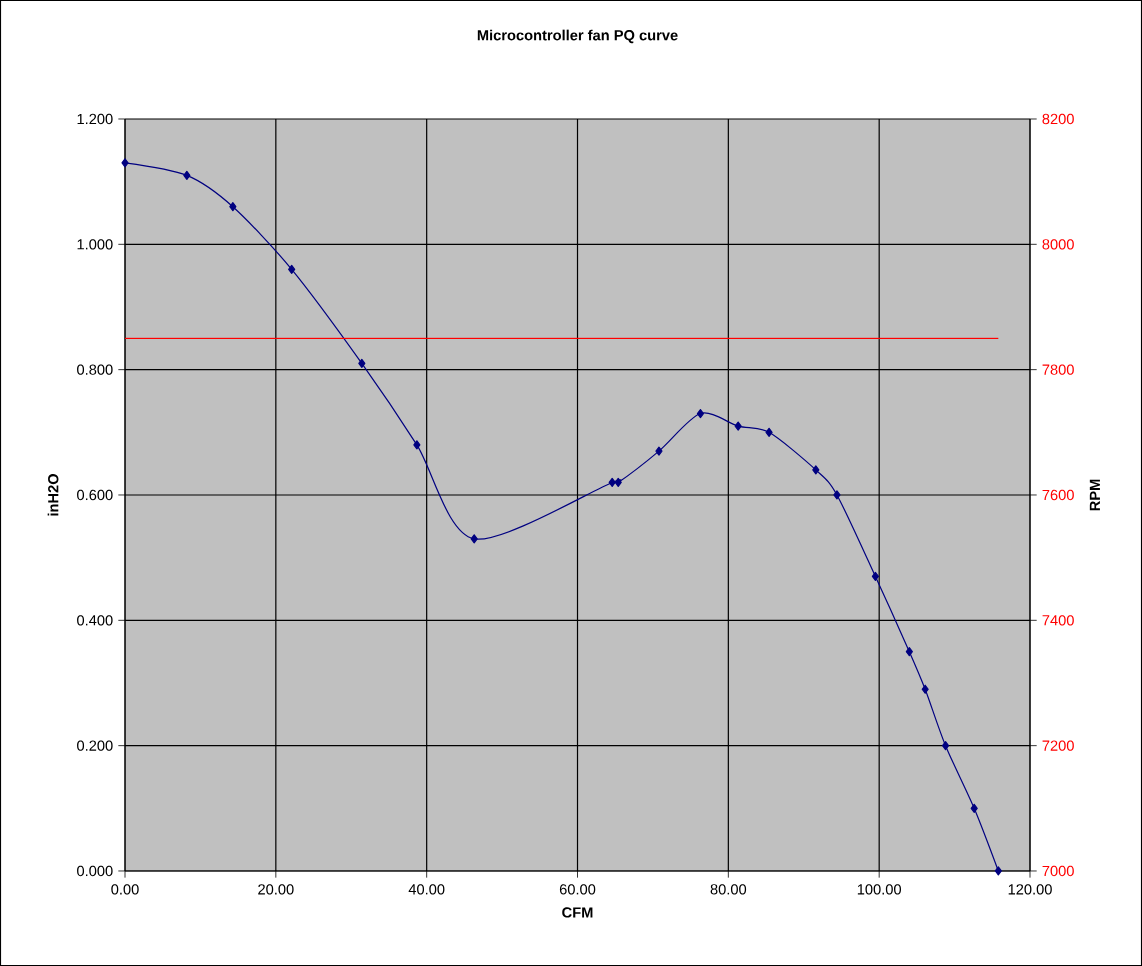  I want to click on x-tick-label: 60.00, so click(577, 889).